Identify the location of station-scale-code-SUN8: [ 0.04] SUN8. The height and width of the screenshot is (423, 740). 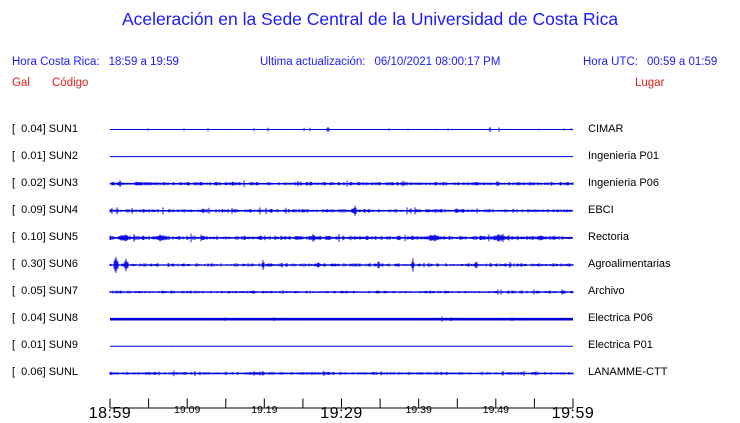
(45, 318).